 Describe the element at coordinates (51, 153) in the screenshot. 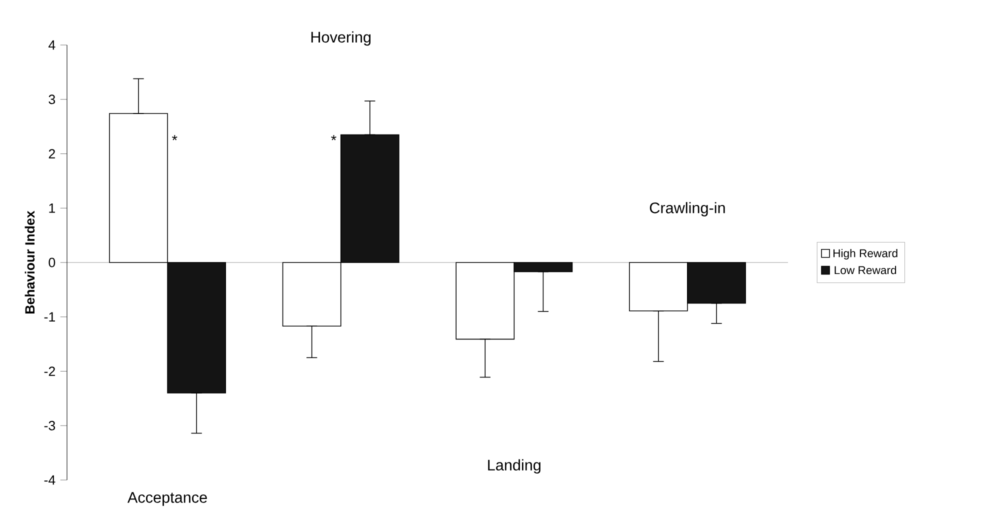

I see `y-tick-label: 2` at that location.